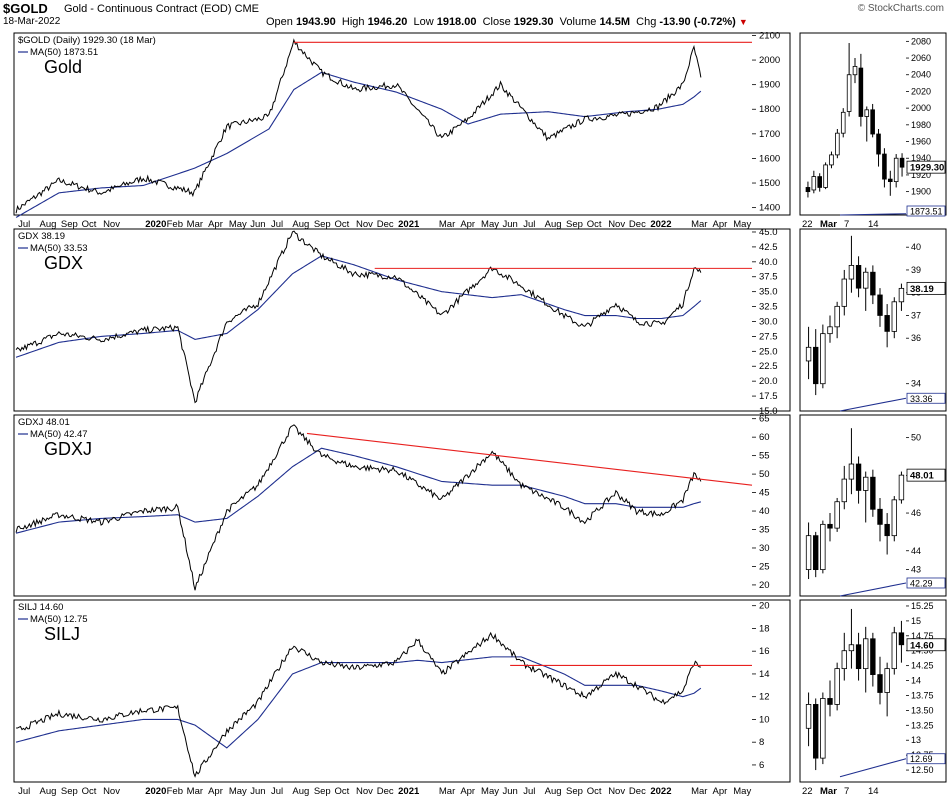 This screenshot has width=950, height=800. Describe the element at coordinates (768, 247) in the screenshot. I see `panel-gdx-ytick-label: 42.5` at that location.